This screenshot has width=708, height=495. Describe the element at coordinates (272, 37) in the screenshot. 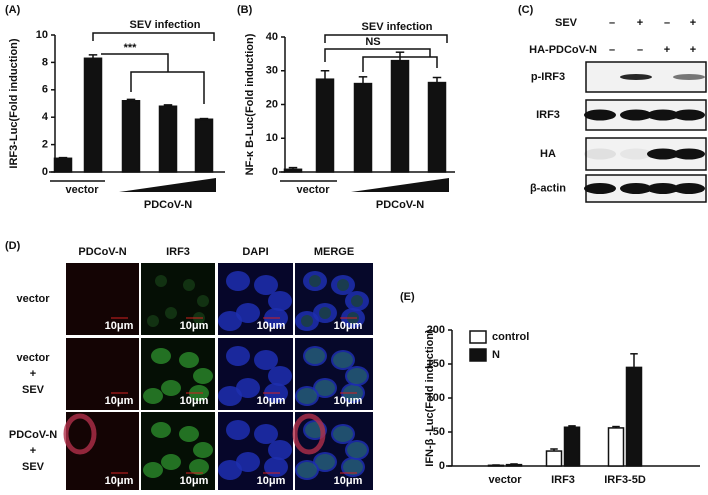

I see `y-tick-label: 40` at that location.